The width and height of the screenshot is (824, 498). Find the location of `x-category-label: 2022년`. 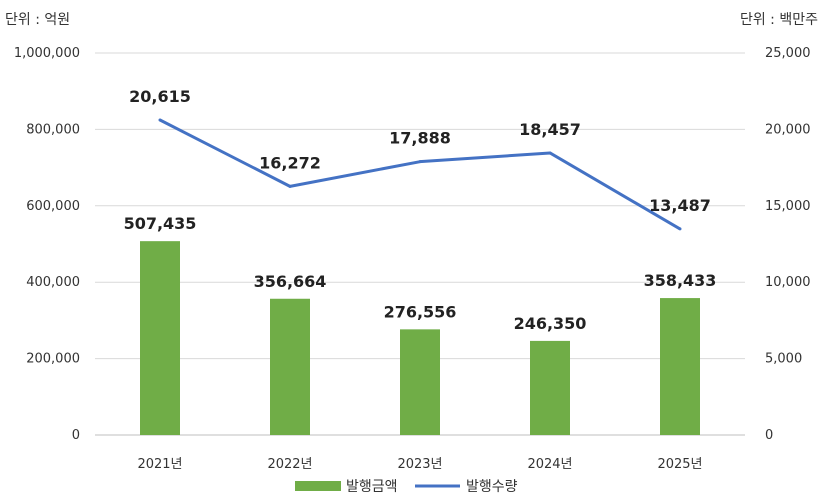

x-category-label: 2022년 is located at coordinates (289, 464).